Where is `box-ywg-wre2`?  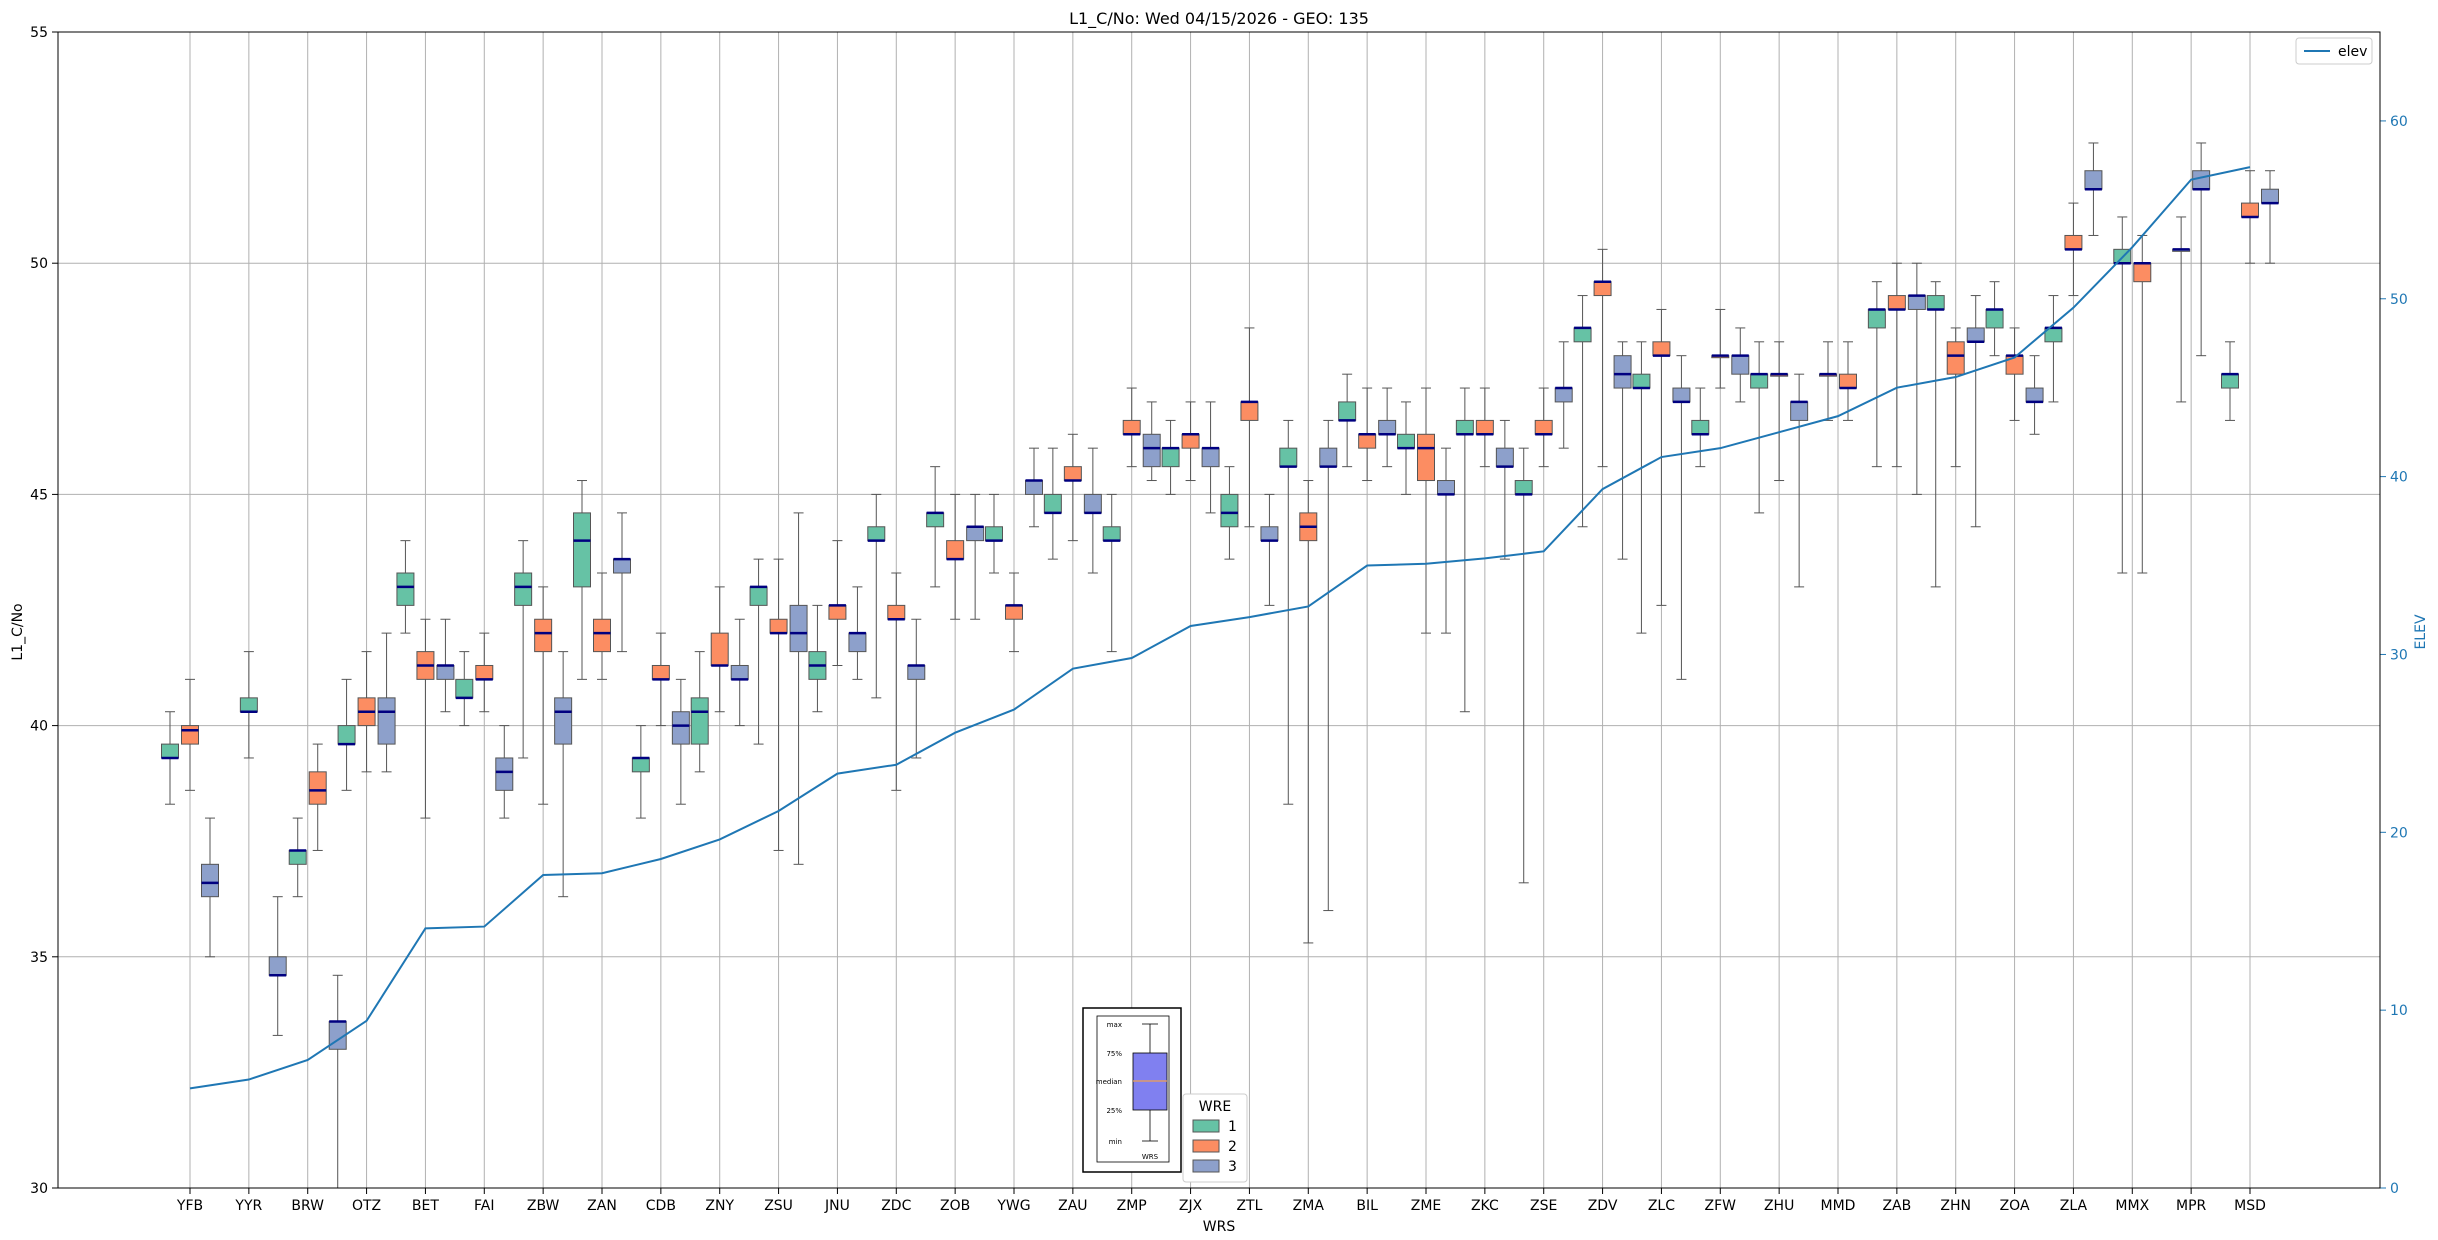 box-ywg-wre2 is located at coordinates (1014, 612).